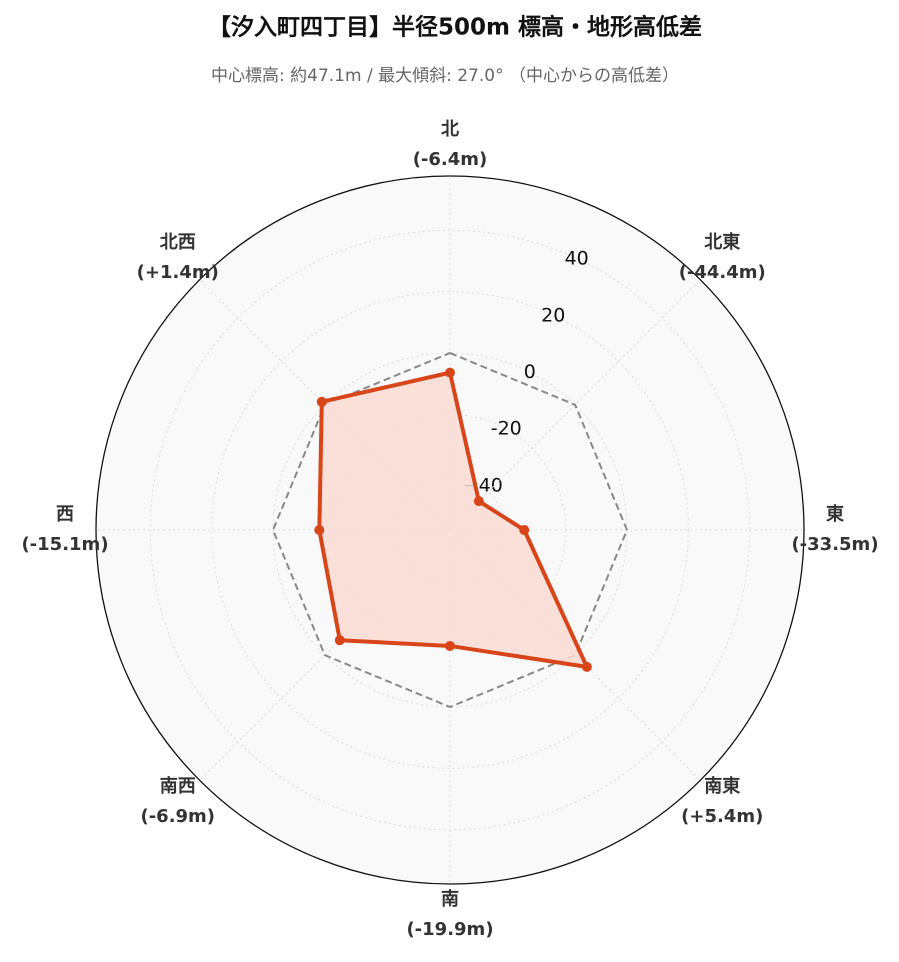 The width and height of the screenshot is (899, 962). Describe the element at coordinates (65, 514) in the screenshot. I see `category-label: 西` at that location.